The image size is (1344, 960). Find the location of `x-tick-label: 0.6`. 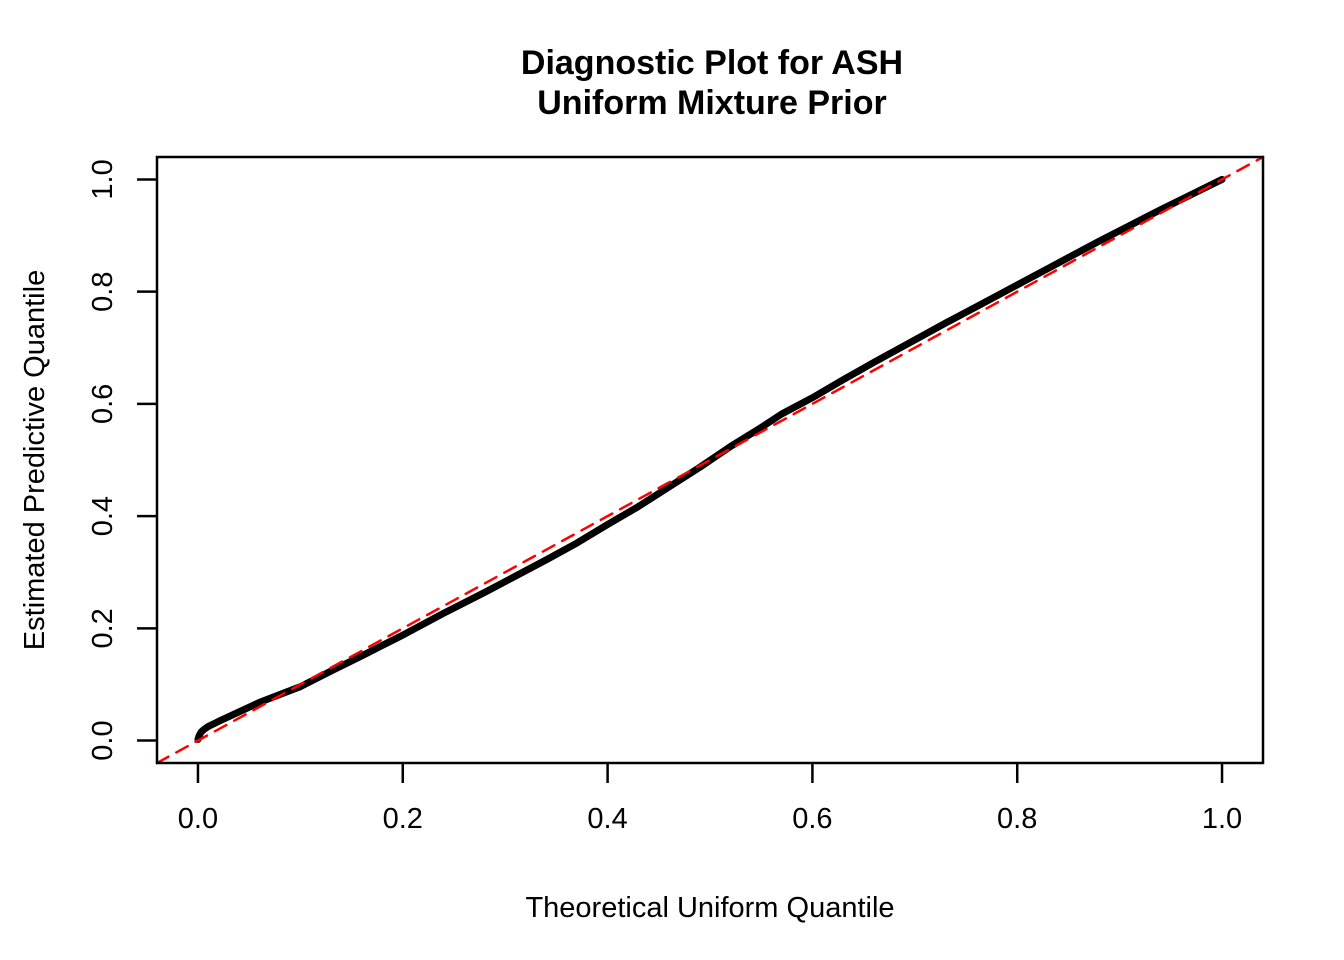

x-tick-label: 0.6 is located at coordinates (812, 819).